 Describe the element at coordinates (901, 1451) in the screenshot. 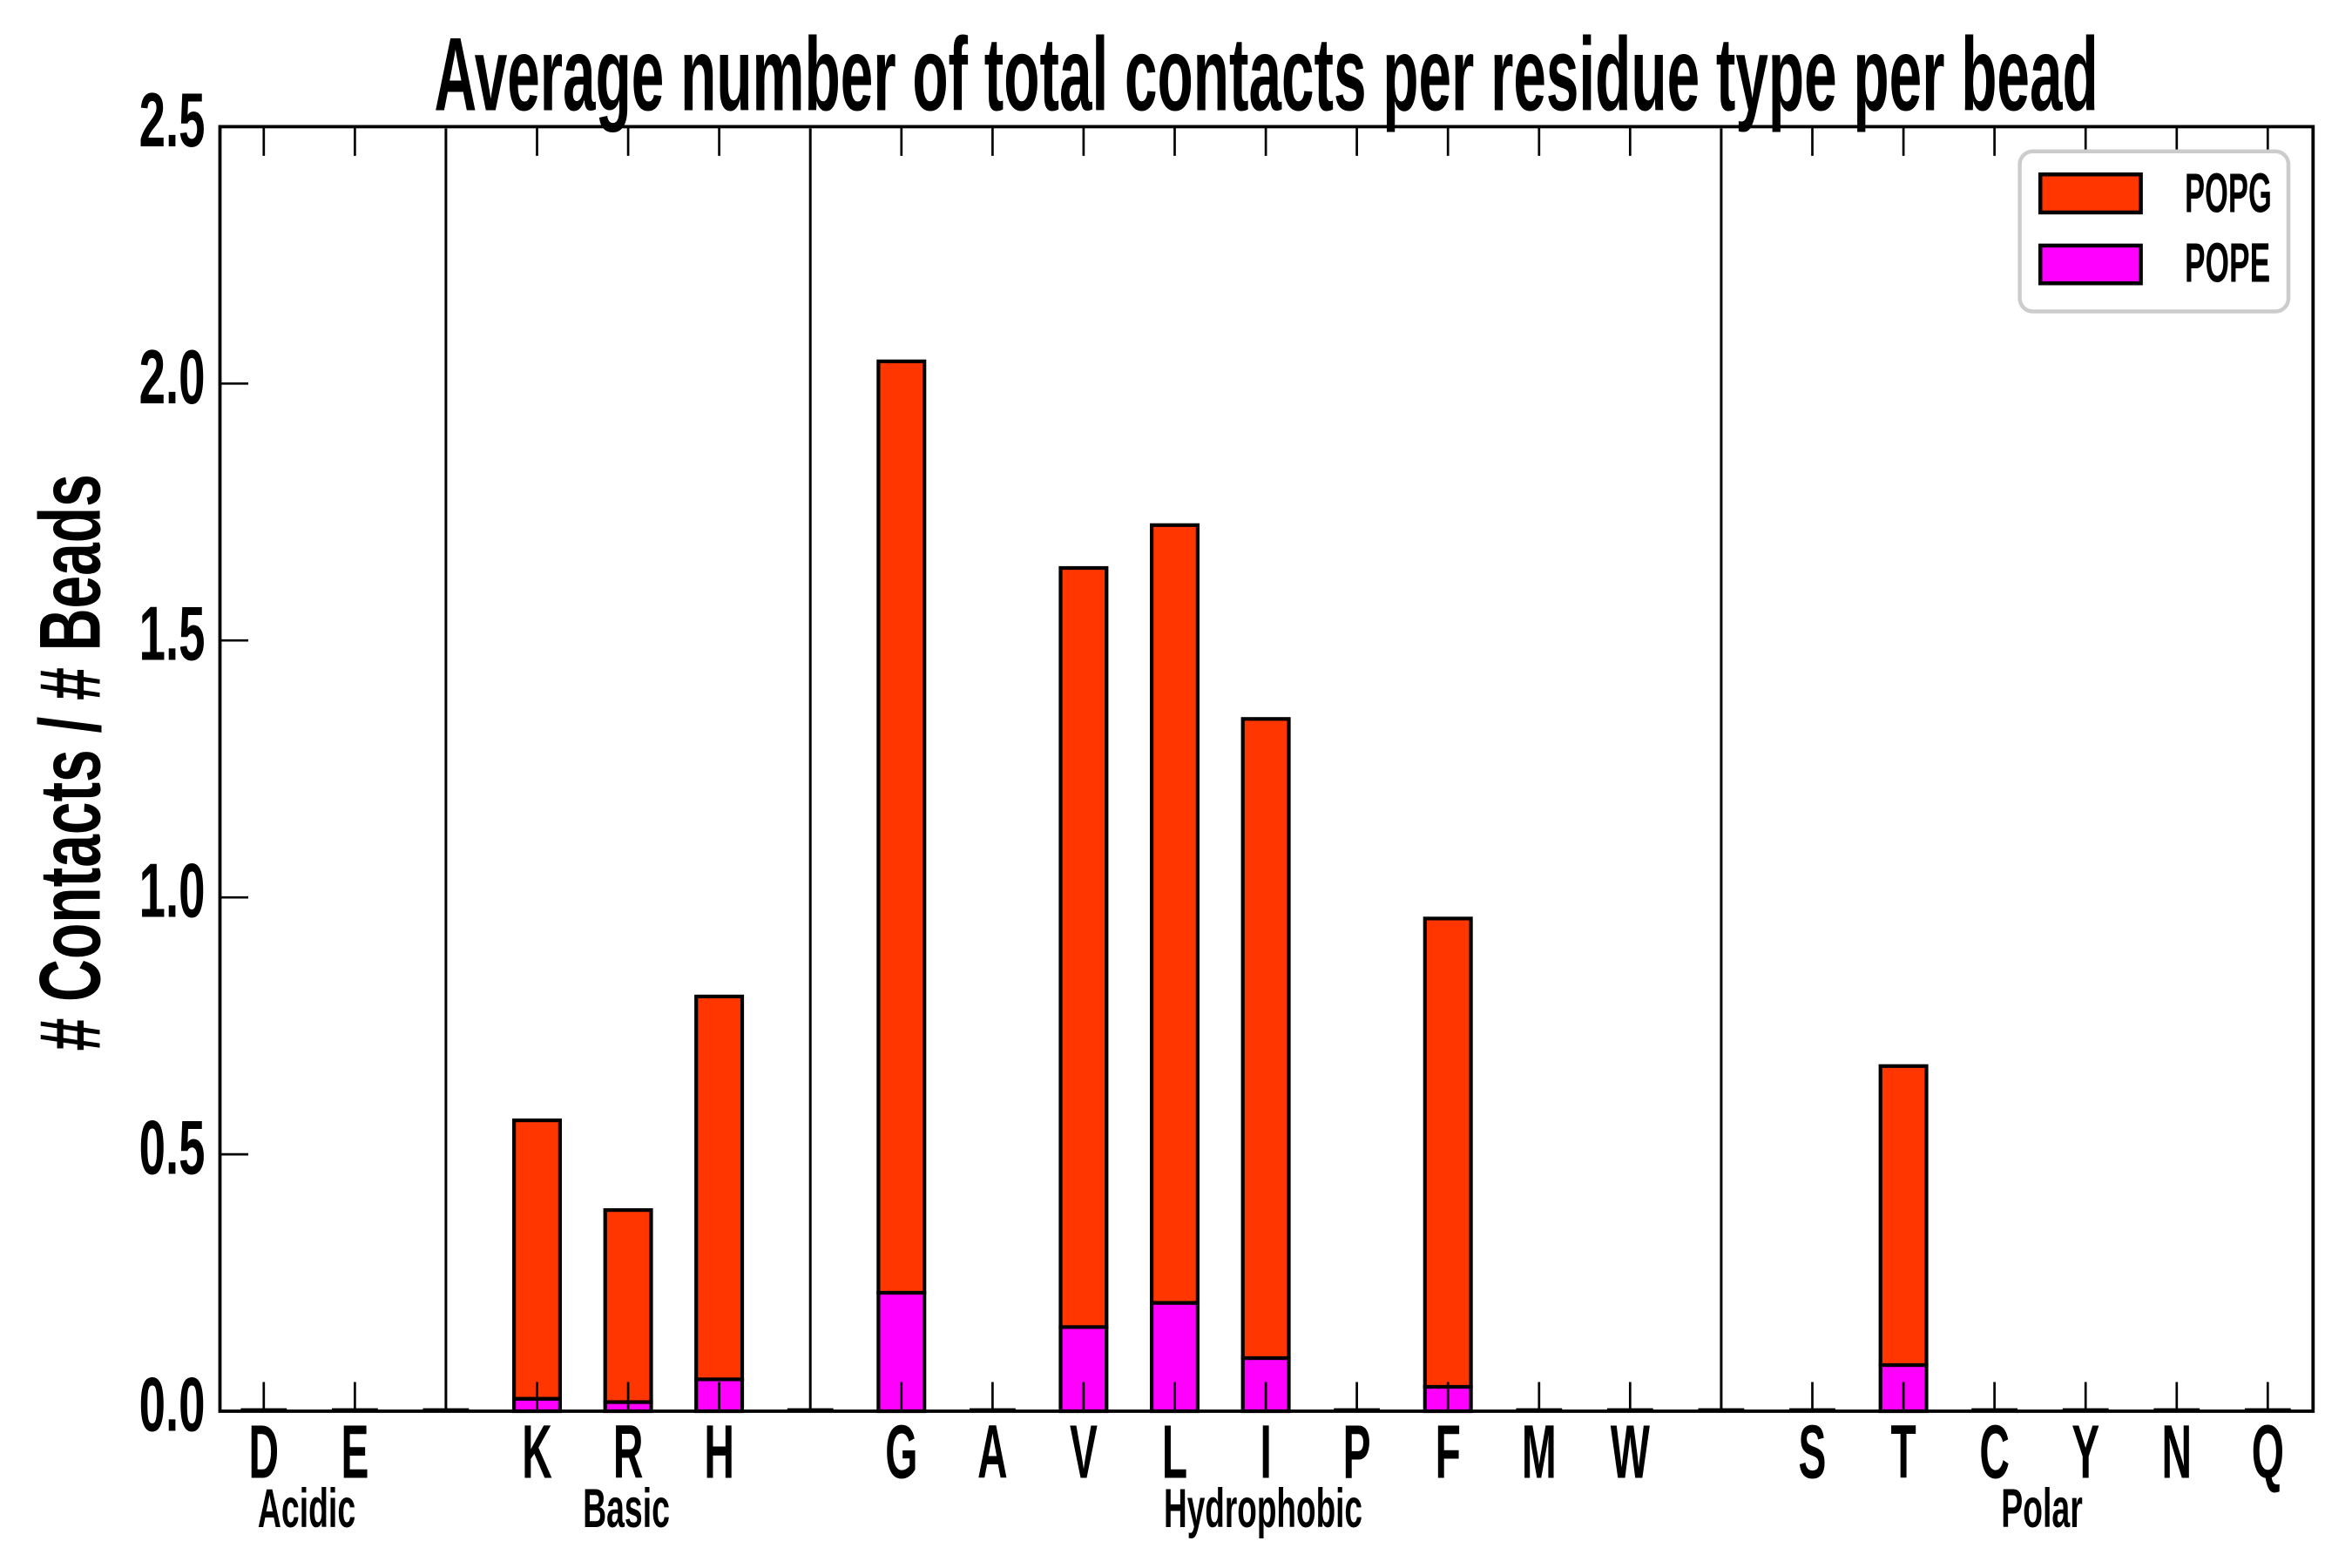

I see `svg-text: G` at that location.